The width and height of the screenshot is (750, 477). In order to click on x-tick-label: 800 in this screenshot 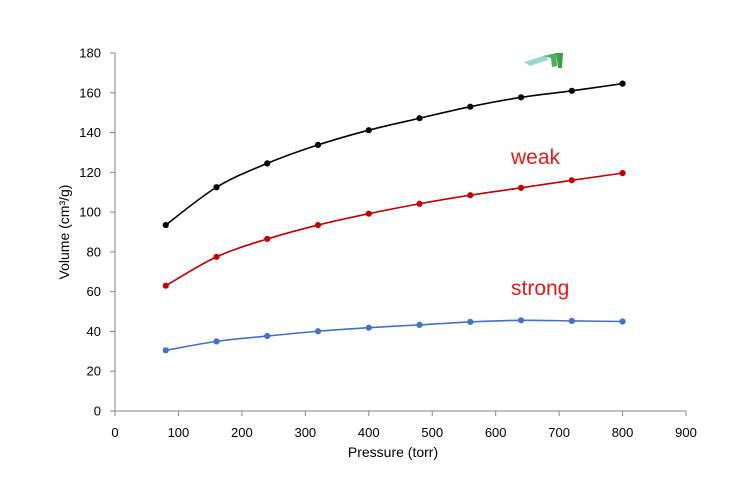, I will do `click(623, 432)`.